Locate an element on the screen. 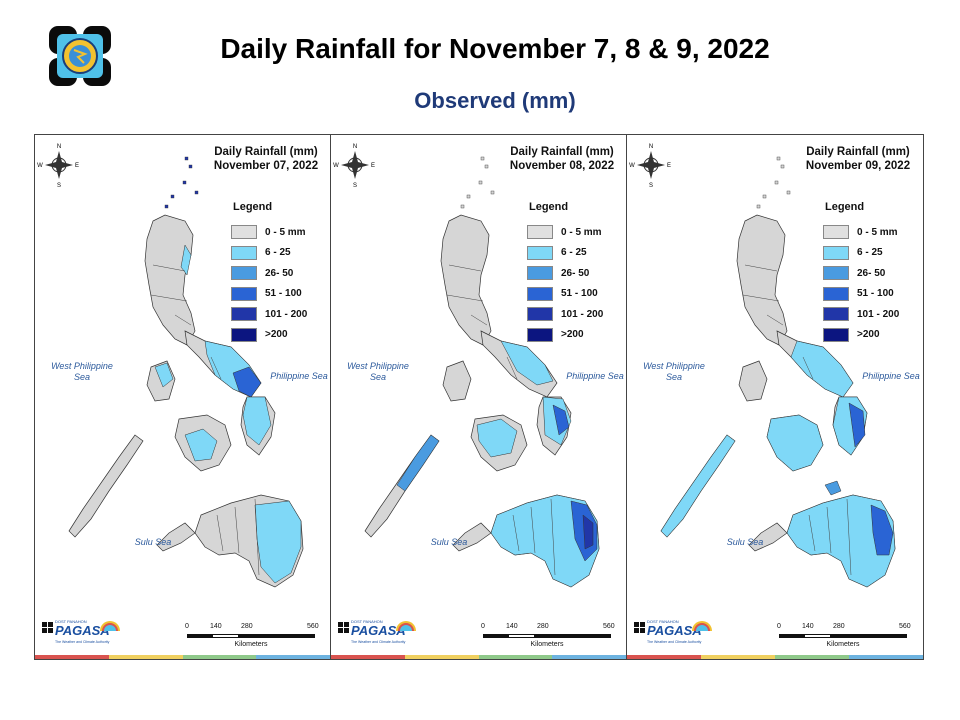 The image size is (960, 720). svg-text: E is located at coordinates (77, 166).